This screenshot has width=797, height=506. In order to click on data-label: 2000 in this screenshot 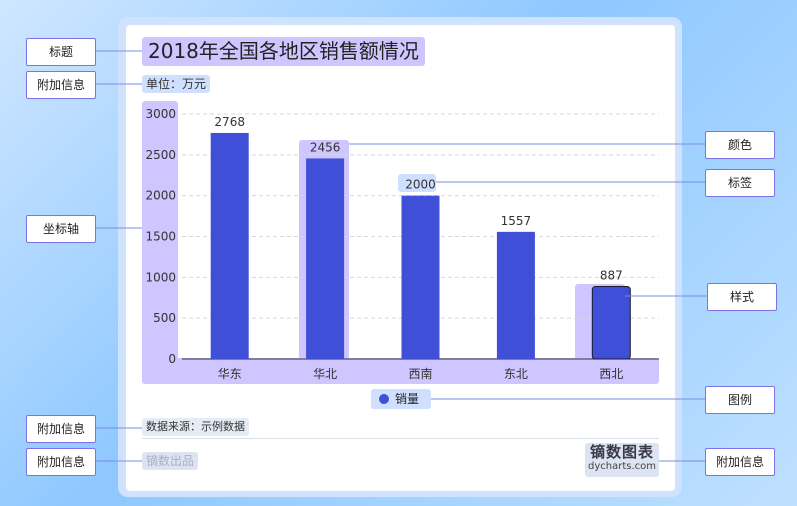, I will do `click(420, 185)`.